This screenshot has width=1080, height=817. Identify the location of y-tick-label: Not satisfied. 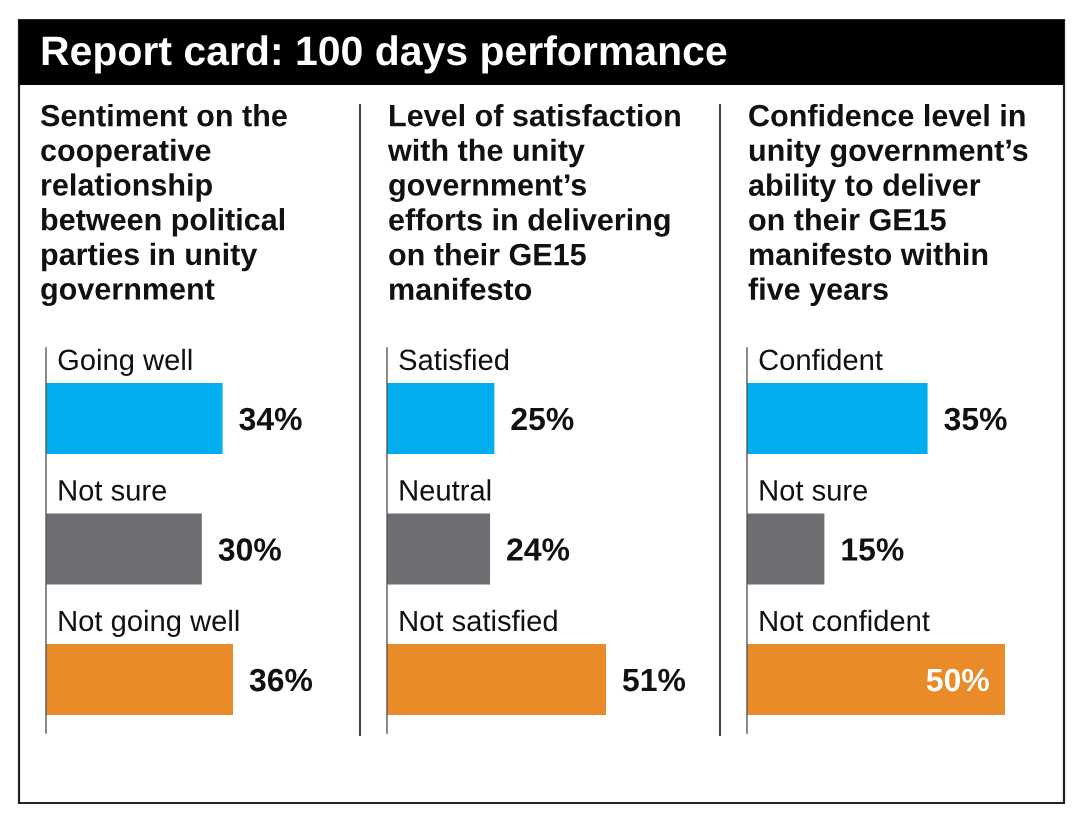
(478, 620).